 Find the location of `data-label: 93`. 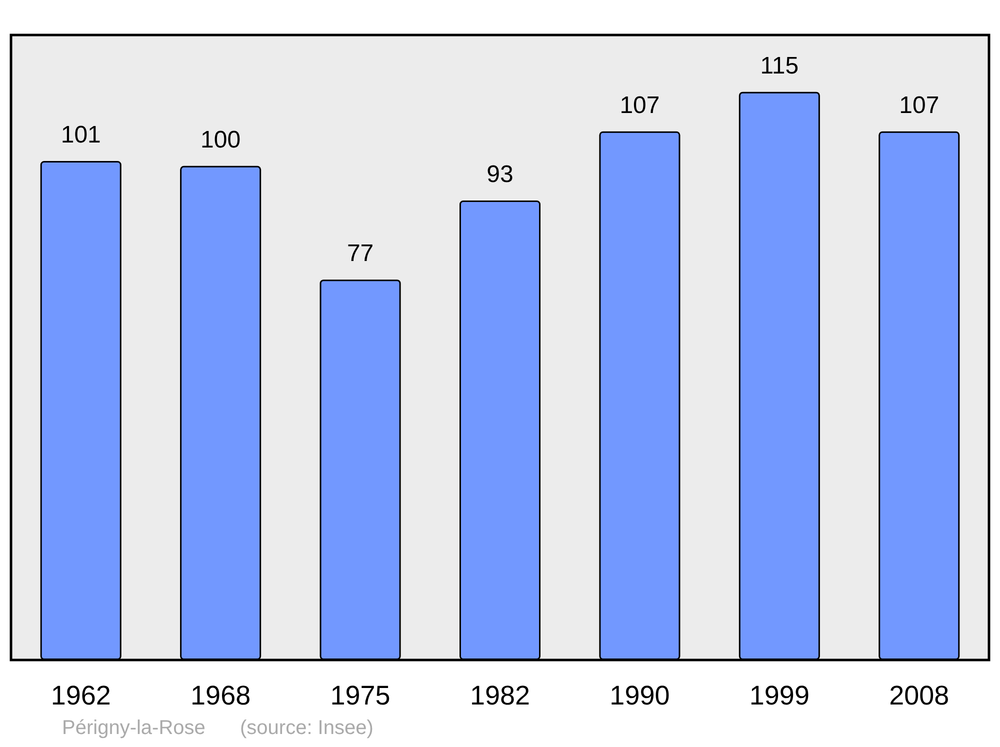

data-label: 93 is located at coordinates (500, 174).